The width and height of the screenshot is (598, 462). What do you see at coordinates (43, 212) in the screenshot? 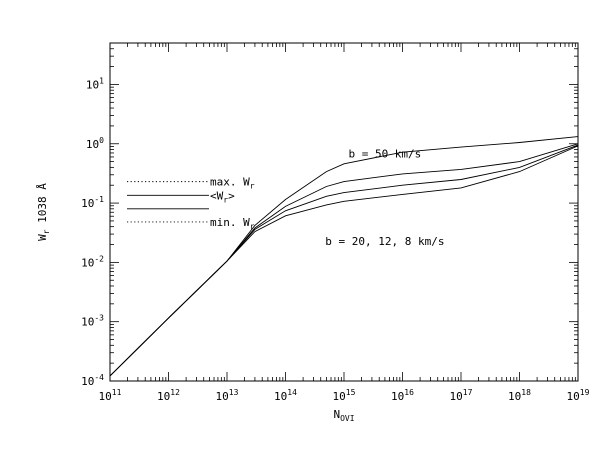
I see `y-axis-label: Wr 1038 Å` at bounding box center [43, 212].